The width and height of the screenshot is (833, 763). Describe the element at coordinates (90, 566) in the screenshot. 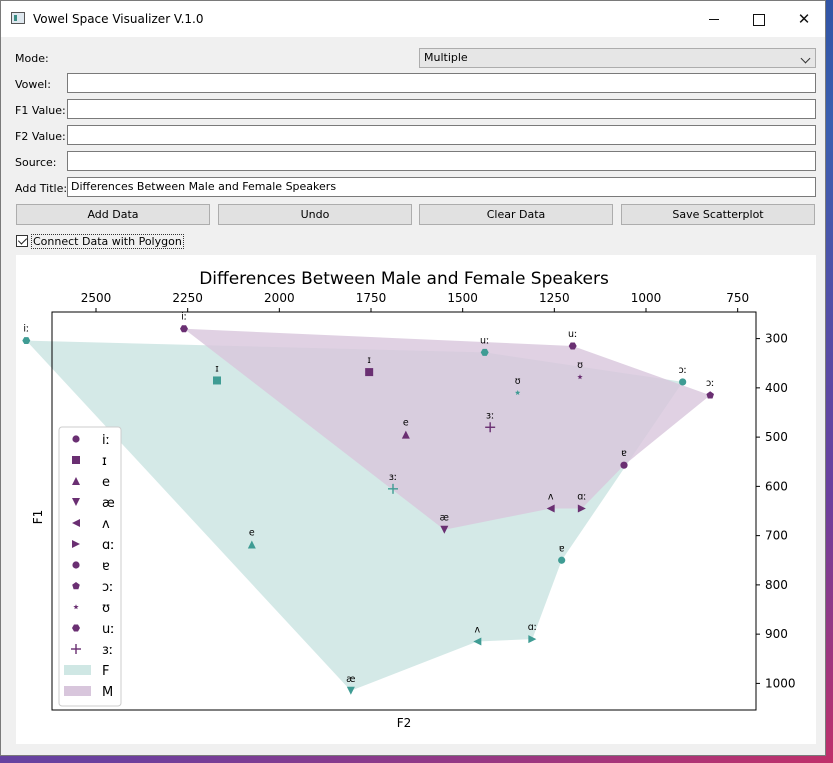

I see `legend-box` at that location.